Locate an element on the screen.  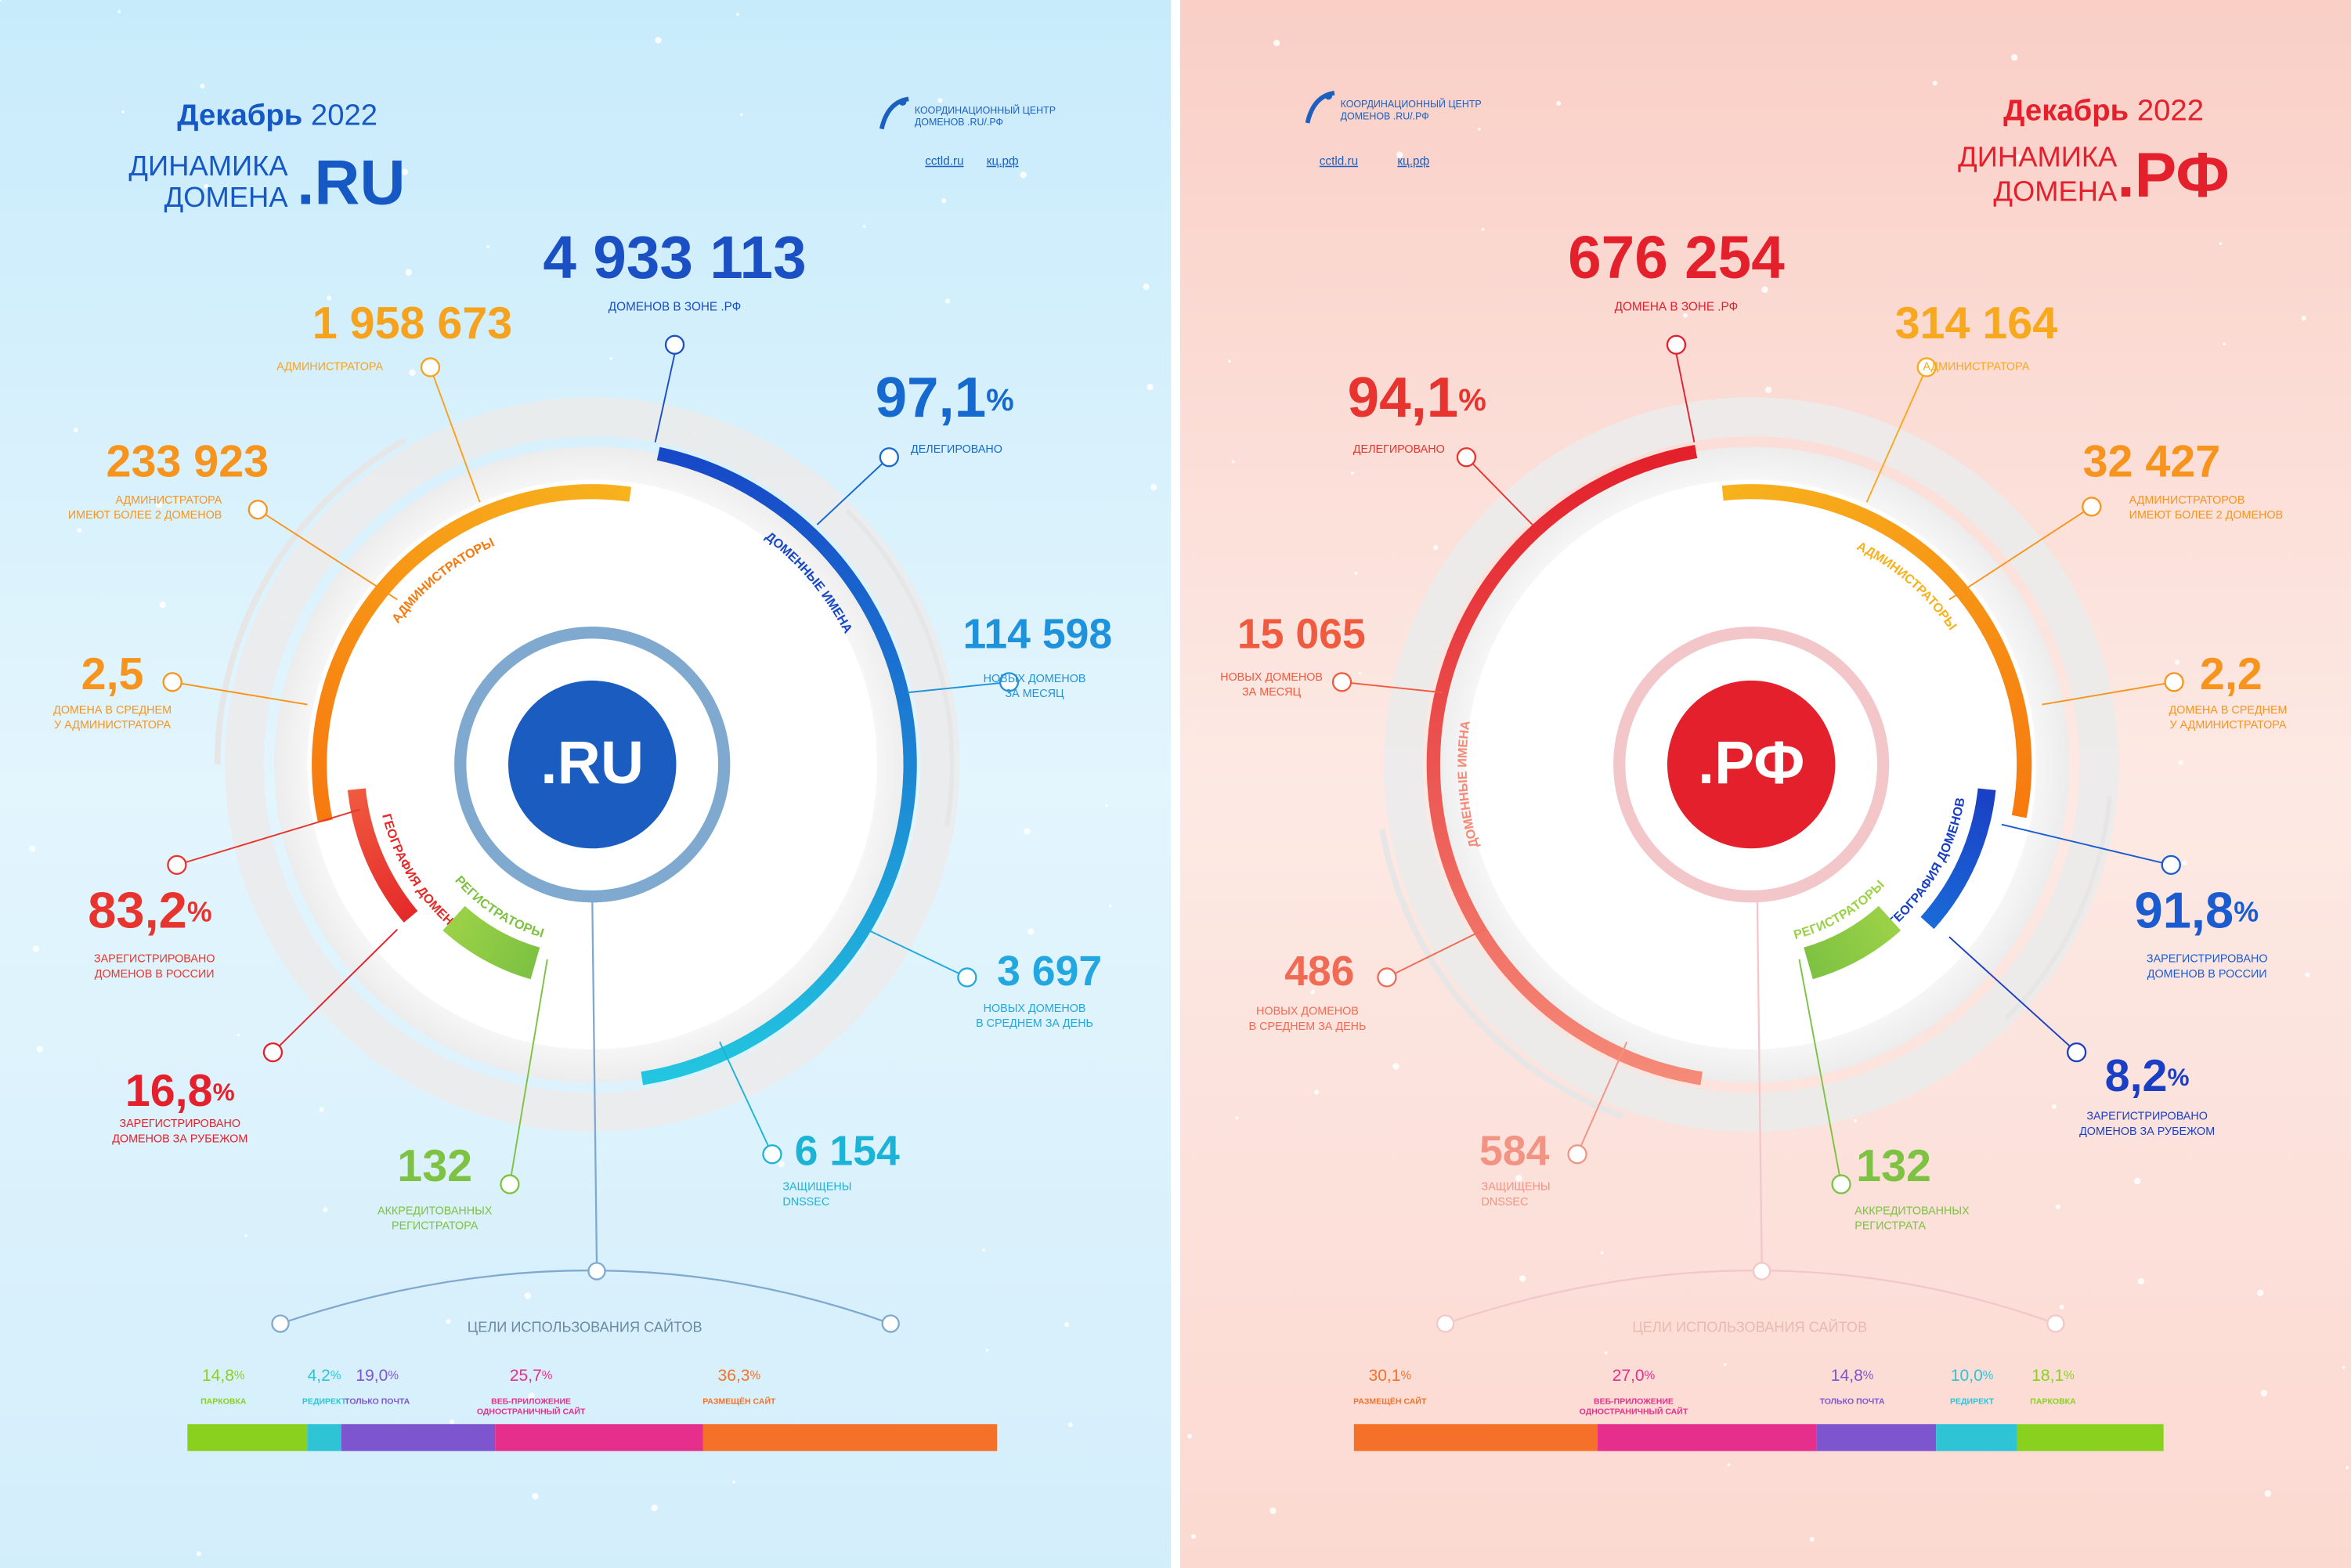
stat-value: 8,2% is located at coordinates (2147, 1076).